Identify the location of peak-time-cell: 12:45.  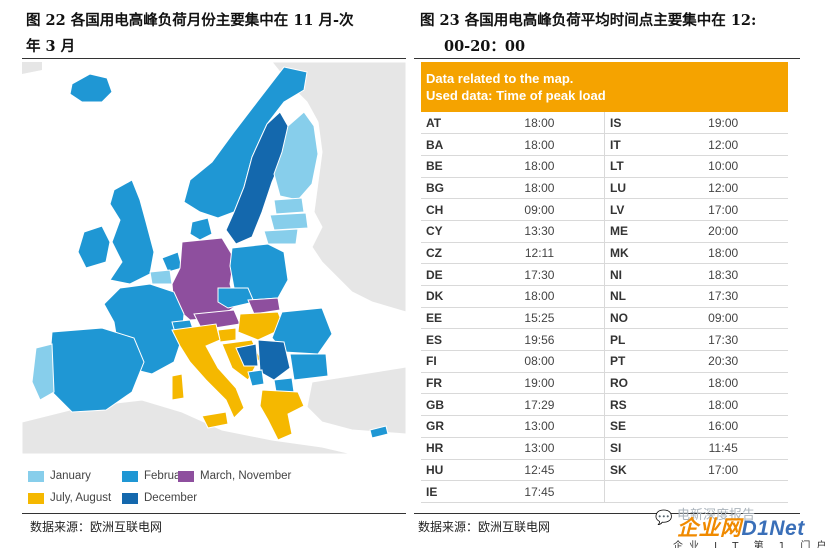
(539, 470).